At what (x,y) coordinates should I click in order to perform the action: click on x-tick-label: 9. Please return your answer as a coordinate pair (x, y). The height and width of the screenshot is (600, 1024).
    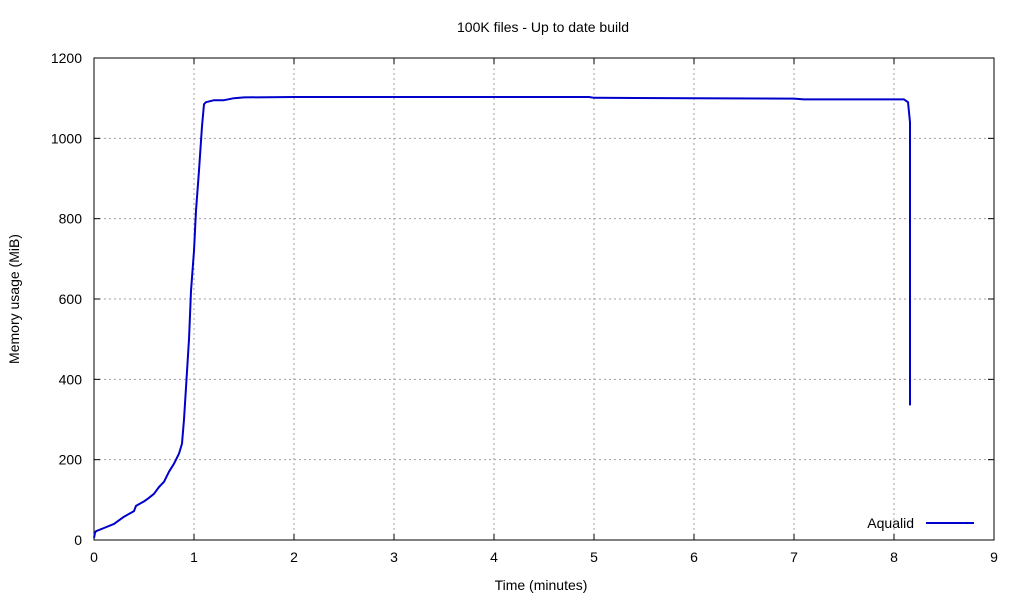
    Looking at the image, I should click on (994, 557).